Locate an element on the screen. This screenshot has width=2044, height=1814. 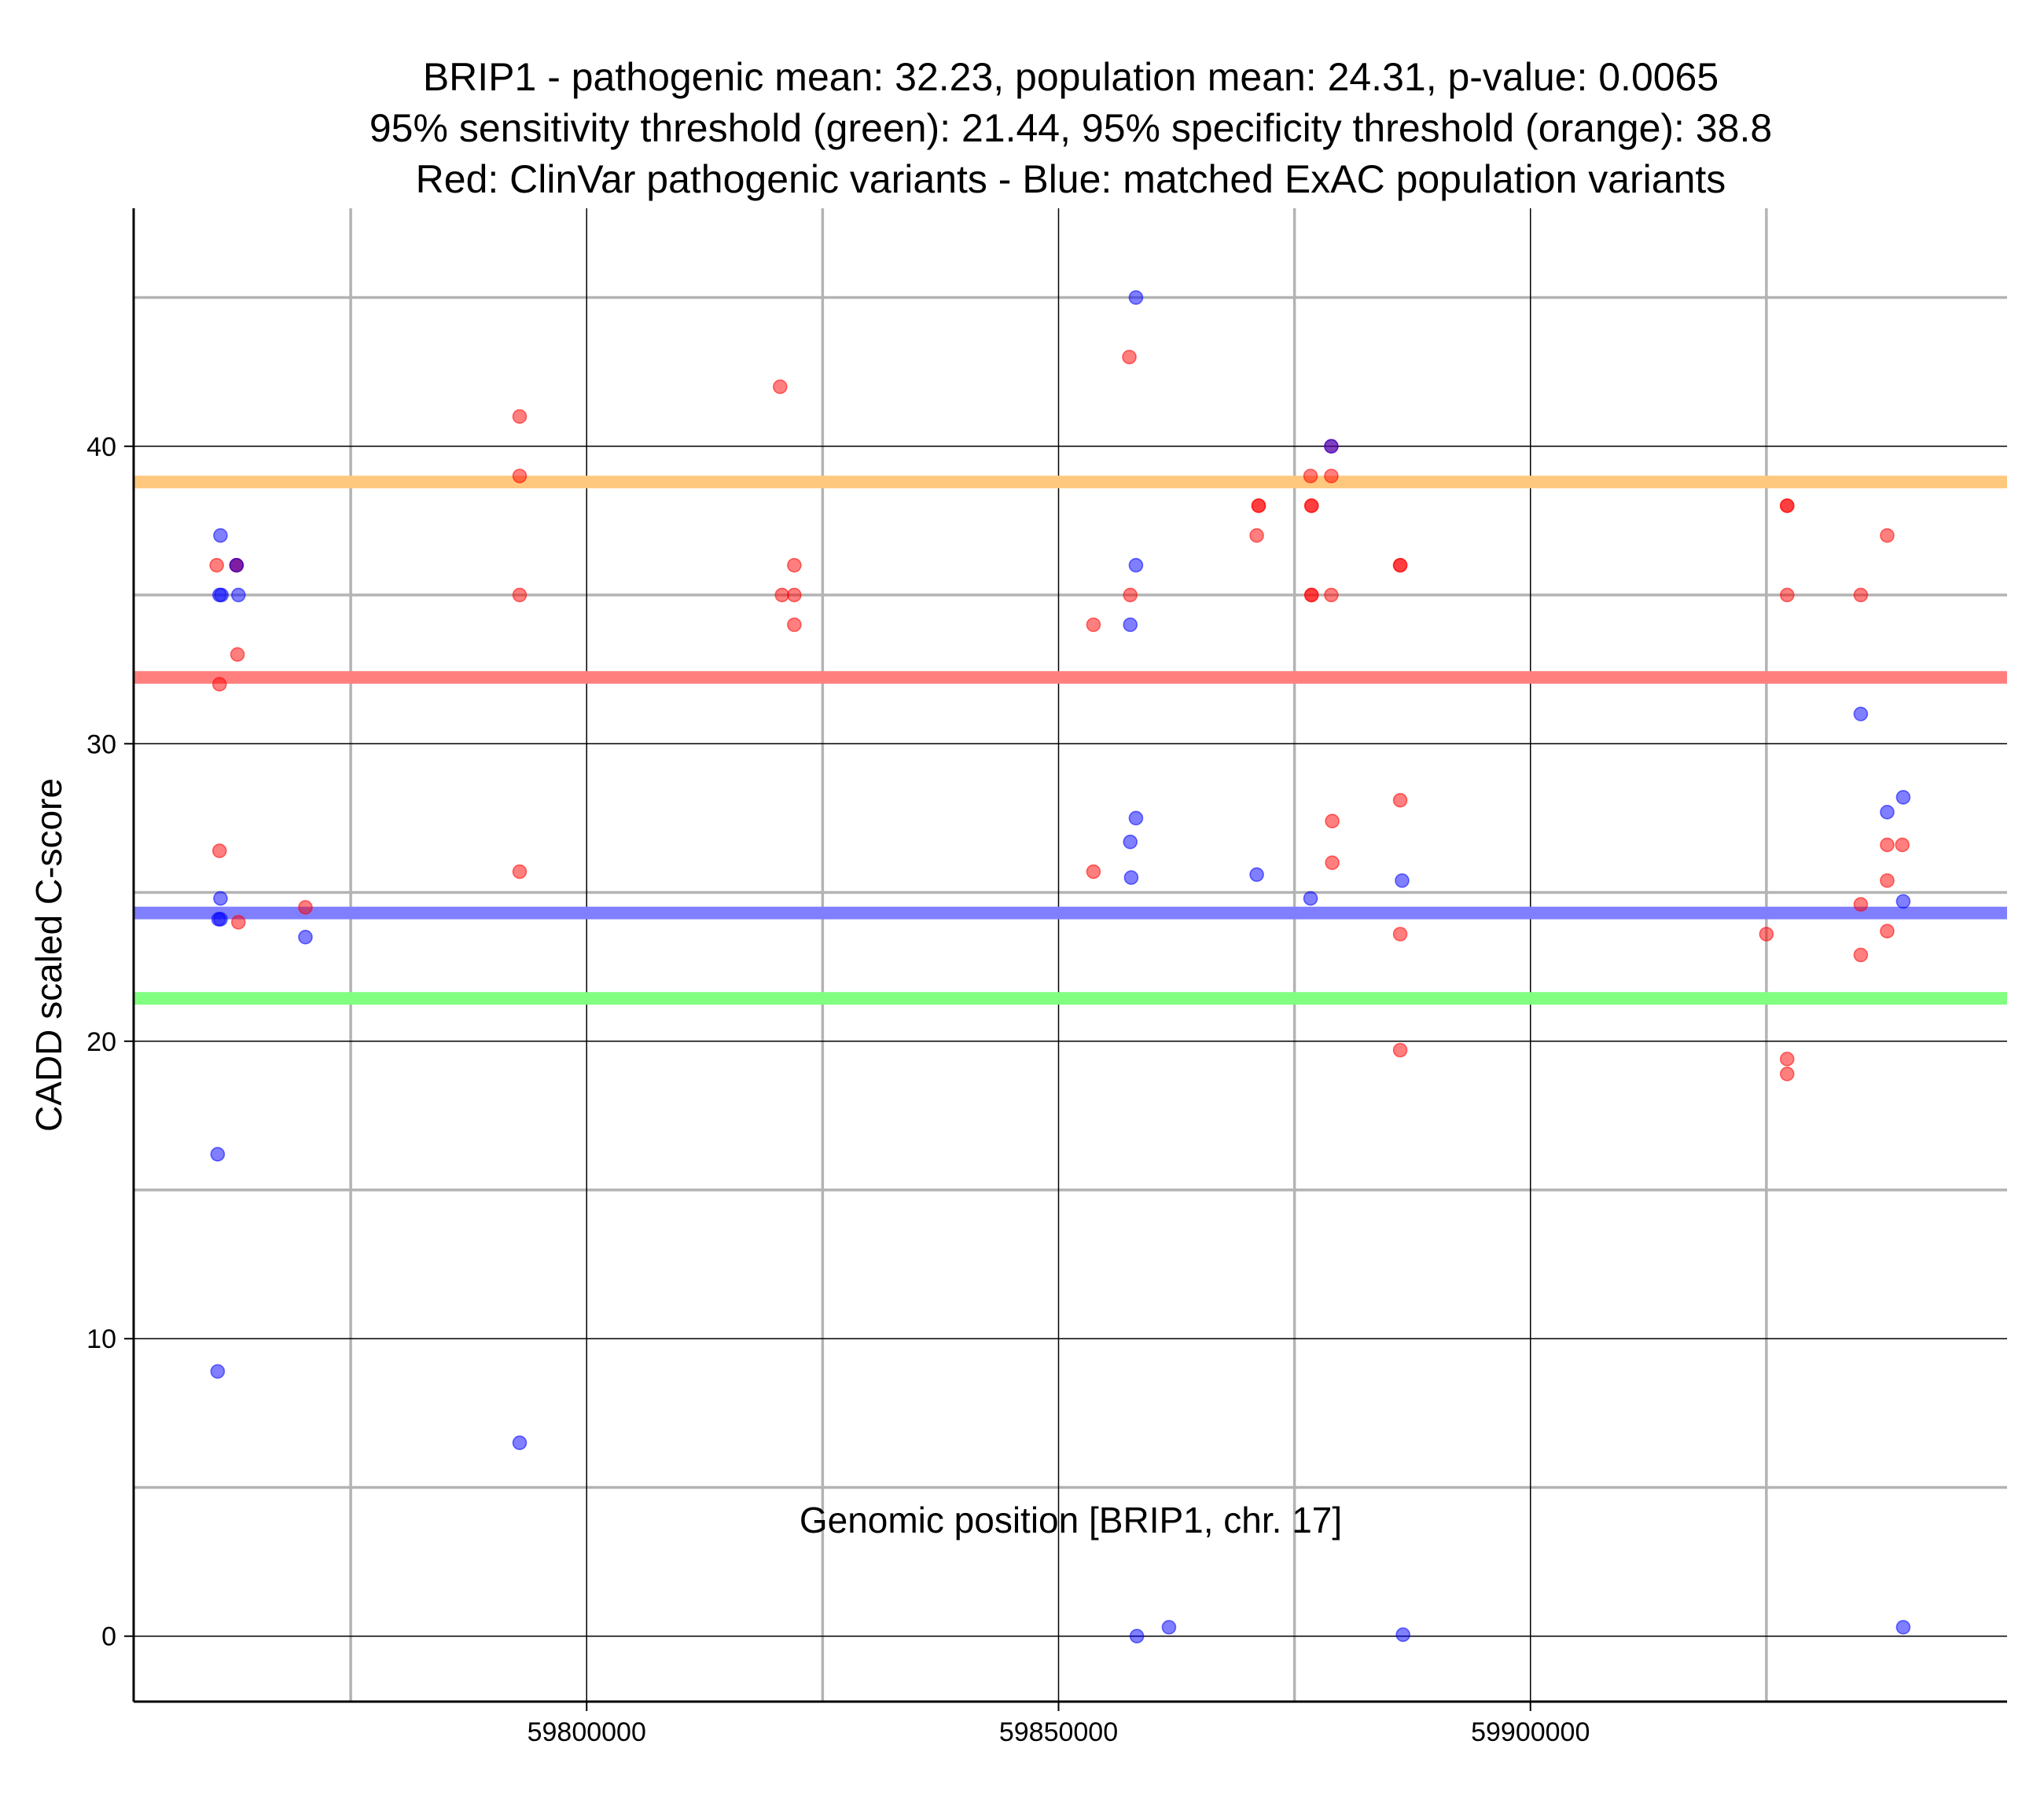
y-tick-label: 30 is located at coordinates (101, 744).